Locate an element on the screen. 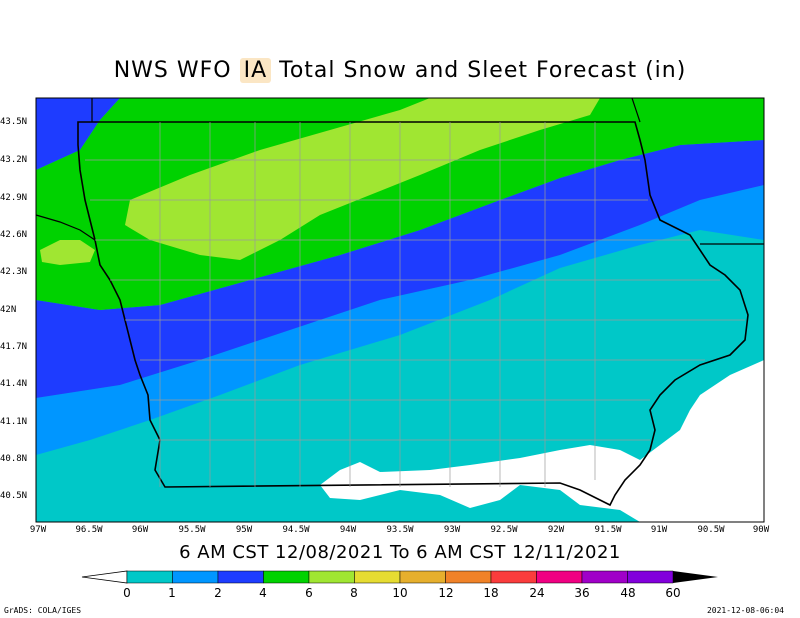  office-highlight: IA is located at coordinates (255, 70).